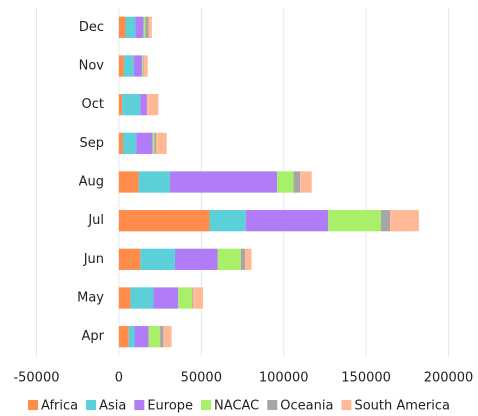 The width and height of the screenshot is (478, 416). Describe the element at coordinates (59, 406) in the screenshot. I see `legend-label: Africa` at that location.